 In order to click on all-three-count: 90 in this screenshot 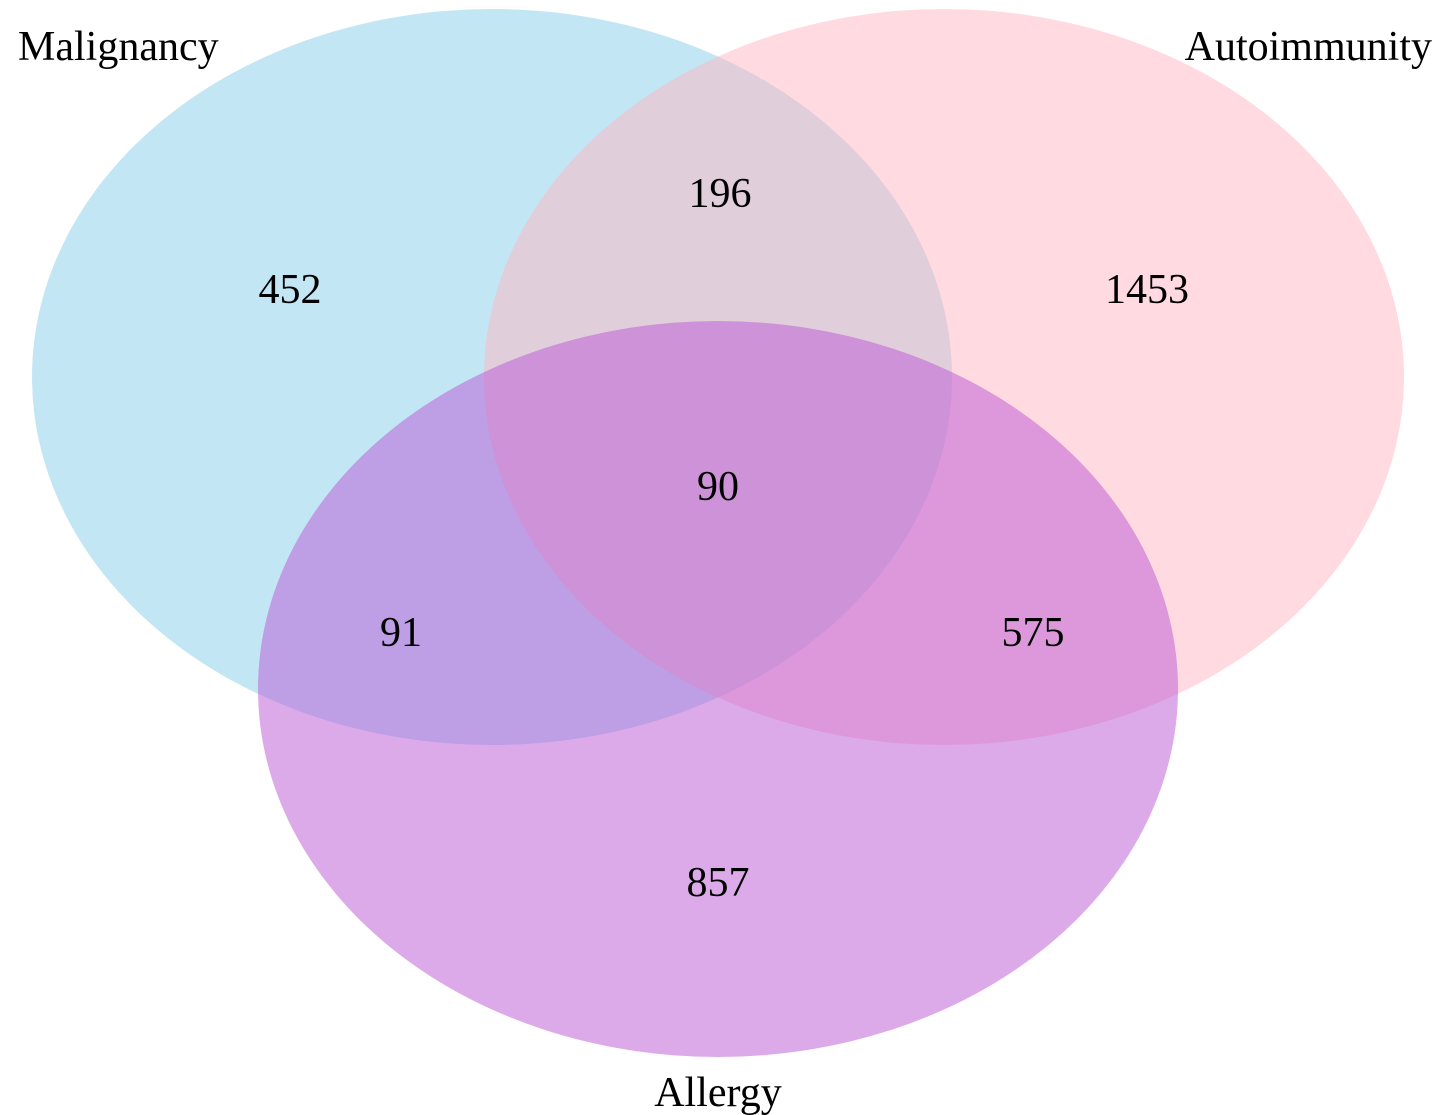, I will do `click(718, 487)`.